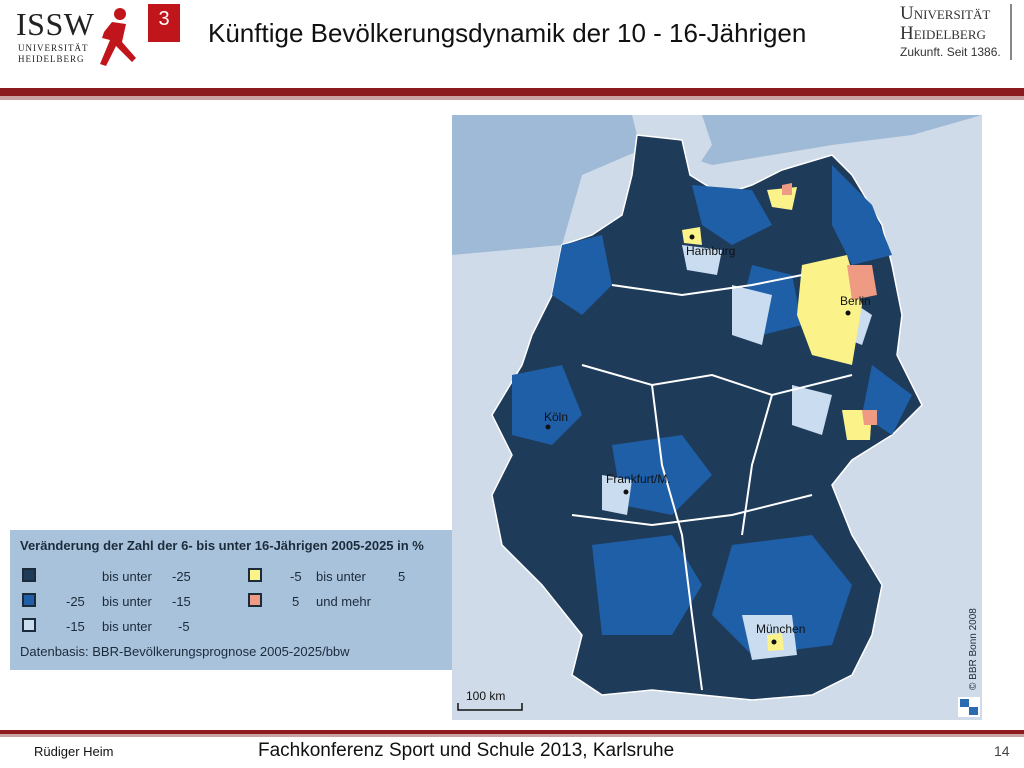  I want to click on state-borders, so click(712, 482).